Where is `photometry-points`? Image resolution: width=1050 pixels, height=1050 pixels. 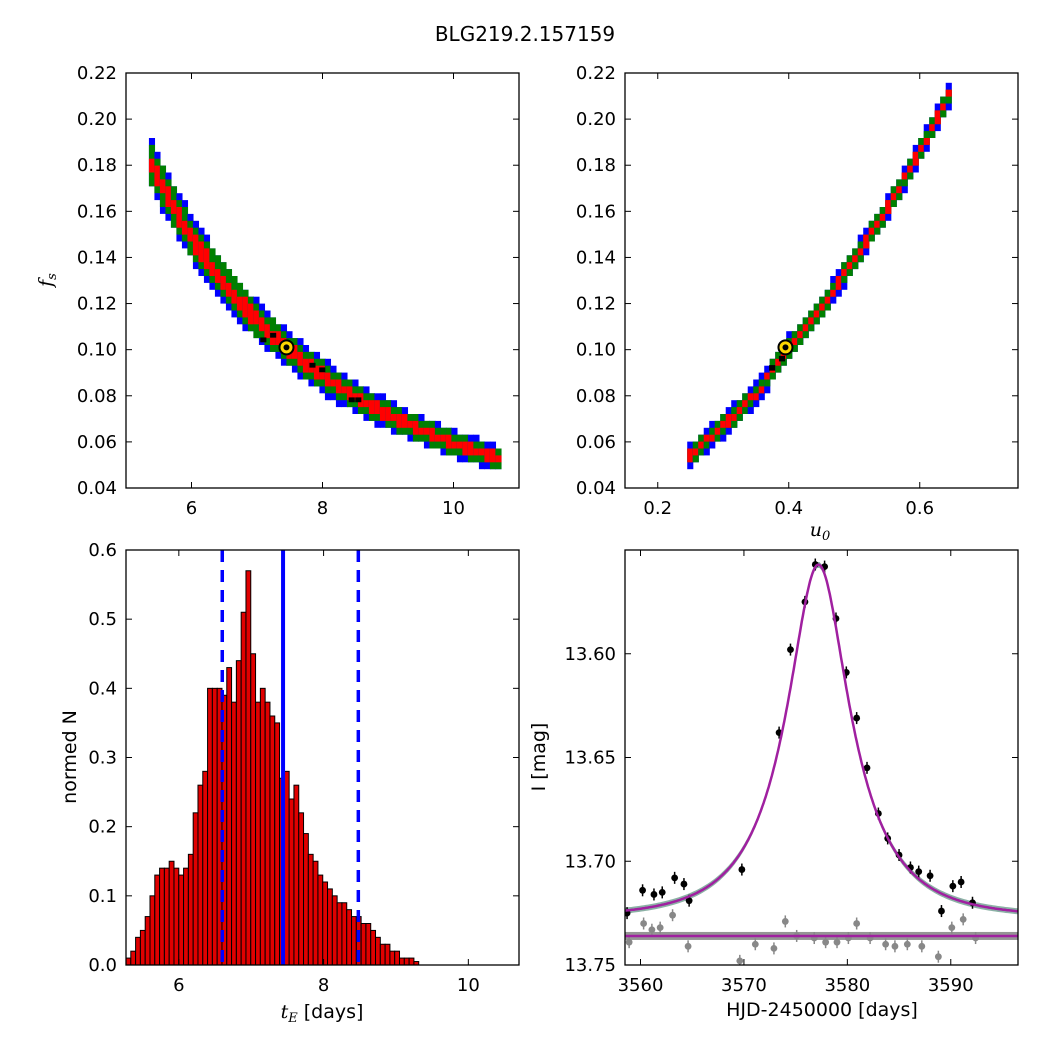 photometry-points is located at coordinates (802, 761).